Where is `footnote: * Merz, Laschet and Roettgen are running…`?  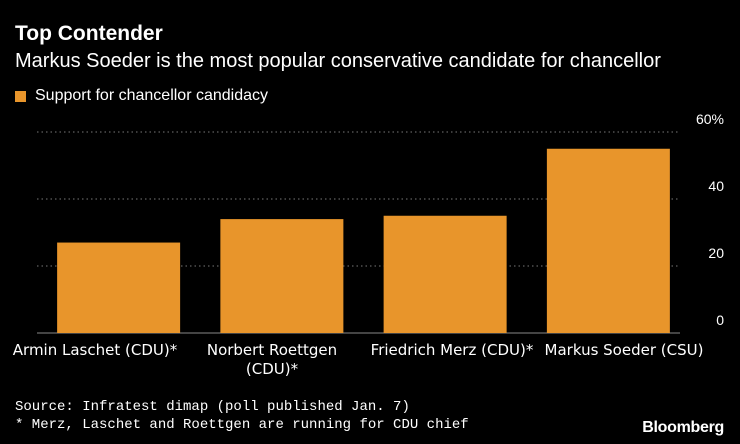 footnote: * Merz, Laschet and Roettgen are running… is located at coordinates (242, 425).